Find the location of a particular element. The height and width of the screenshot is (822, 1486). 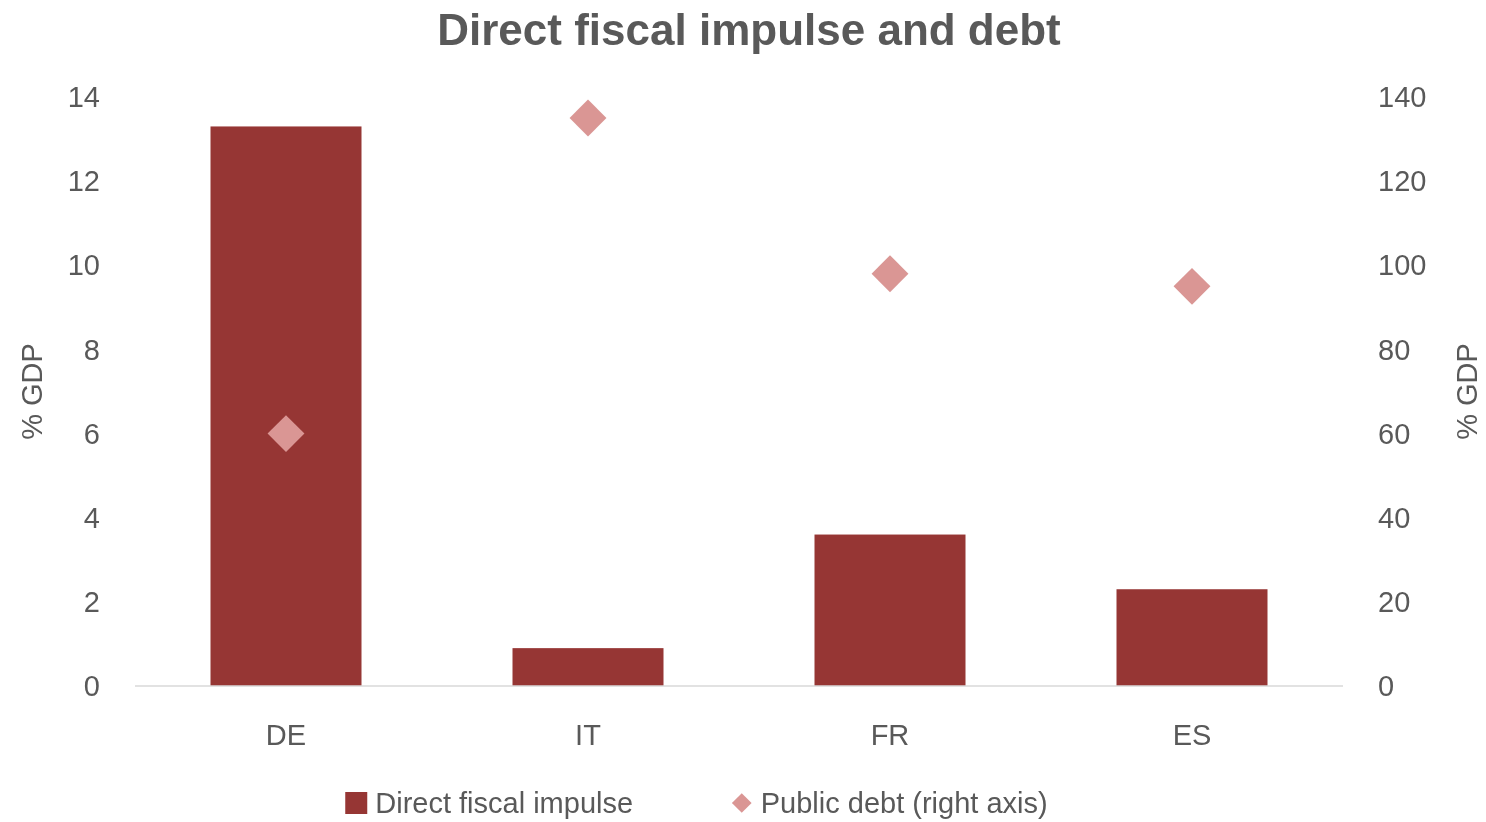

y-tick-label: 0 is located at coordinates (91, 686).